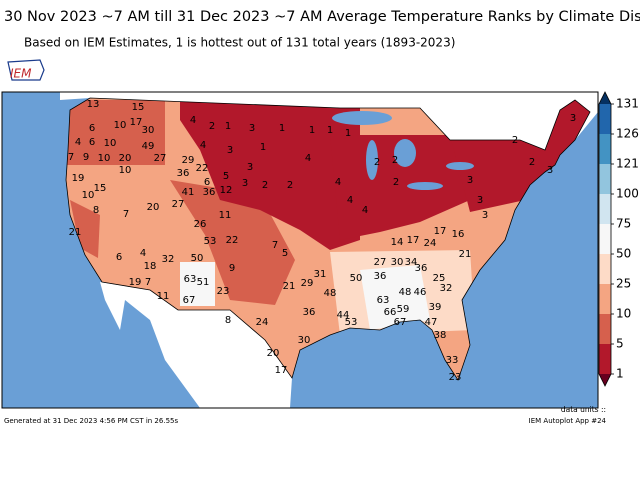 The image size is (640, 484). What do you see at coordinates (304, 340) in the screenshot?
I see `rank-label: 30` at bounding box center [304, 340].